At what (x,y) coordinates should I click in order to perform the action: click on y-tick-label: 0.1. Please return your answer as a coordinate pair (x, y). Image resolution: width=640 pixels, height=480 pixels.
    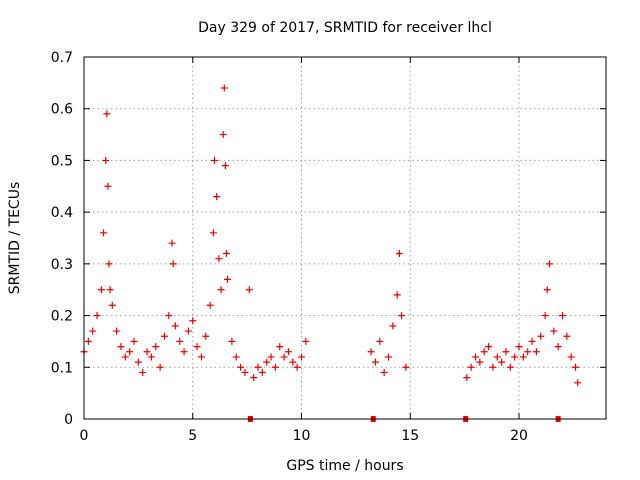
    Looking at the image, I should click on (62, 368).